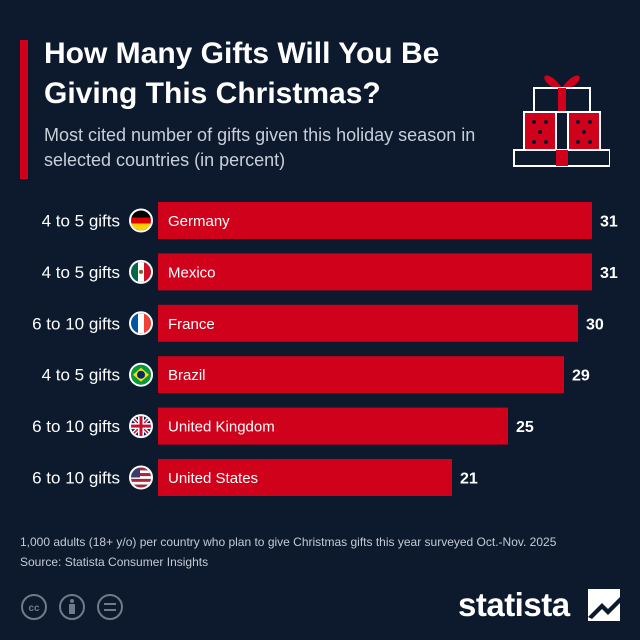 This screenshot has height=640, width=640. What do you see at coordinates (525, 427) in the screenshot?
I see `value-label: 25` at bounding box center [525, 427].